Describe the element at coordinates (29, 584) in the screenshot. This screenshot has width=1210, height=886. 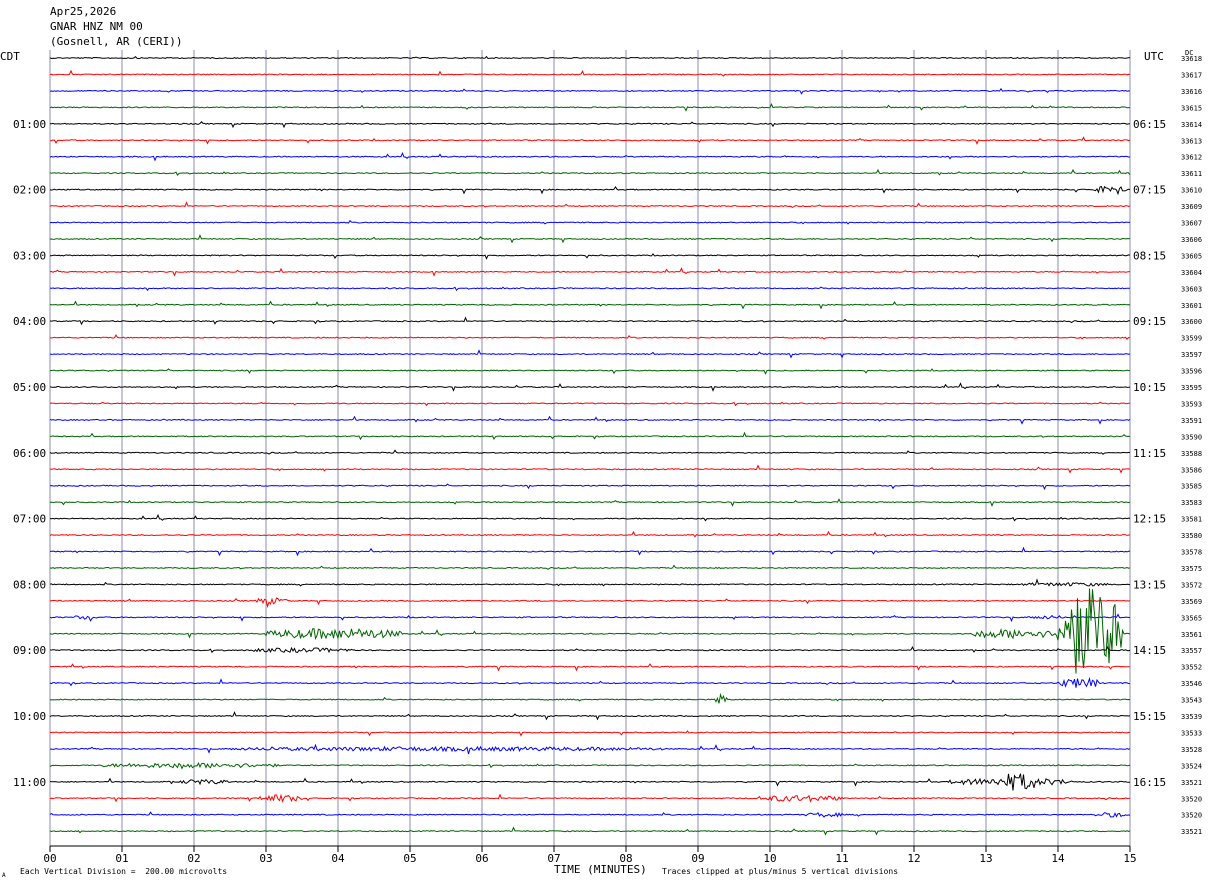
I see `cdt-hour-label: 08:00` at that location.